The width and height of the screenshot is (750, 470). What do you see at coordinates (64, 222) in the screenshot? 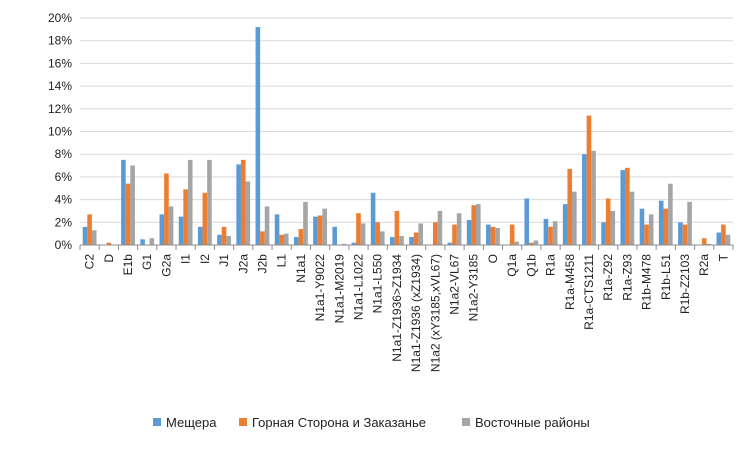
I see `y-tick-label: 2%` at bounding box center [64, 222].